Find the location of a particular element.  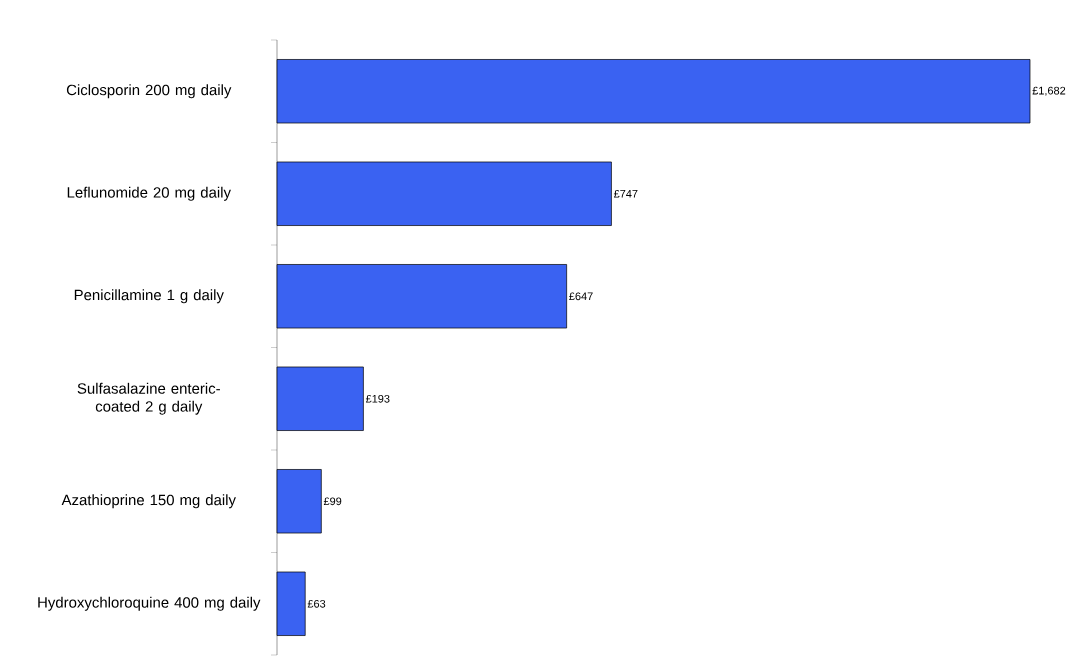

y-tick-label: Sulfasalazine enteric-coated 2 g daily is located at coordinates (148, 398).